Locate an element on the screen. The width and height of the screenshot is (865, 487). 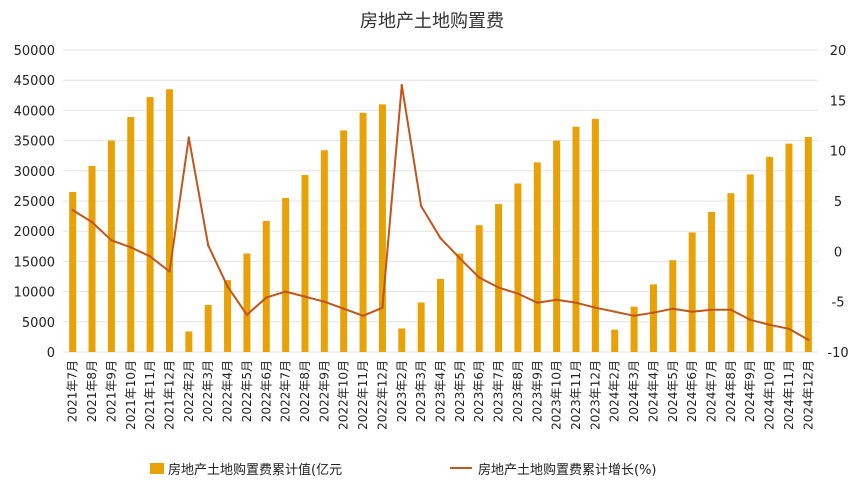
x-axis-tick-label: 2023年10月 is located at coordinates (557, 395).